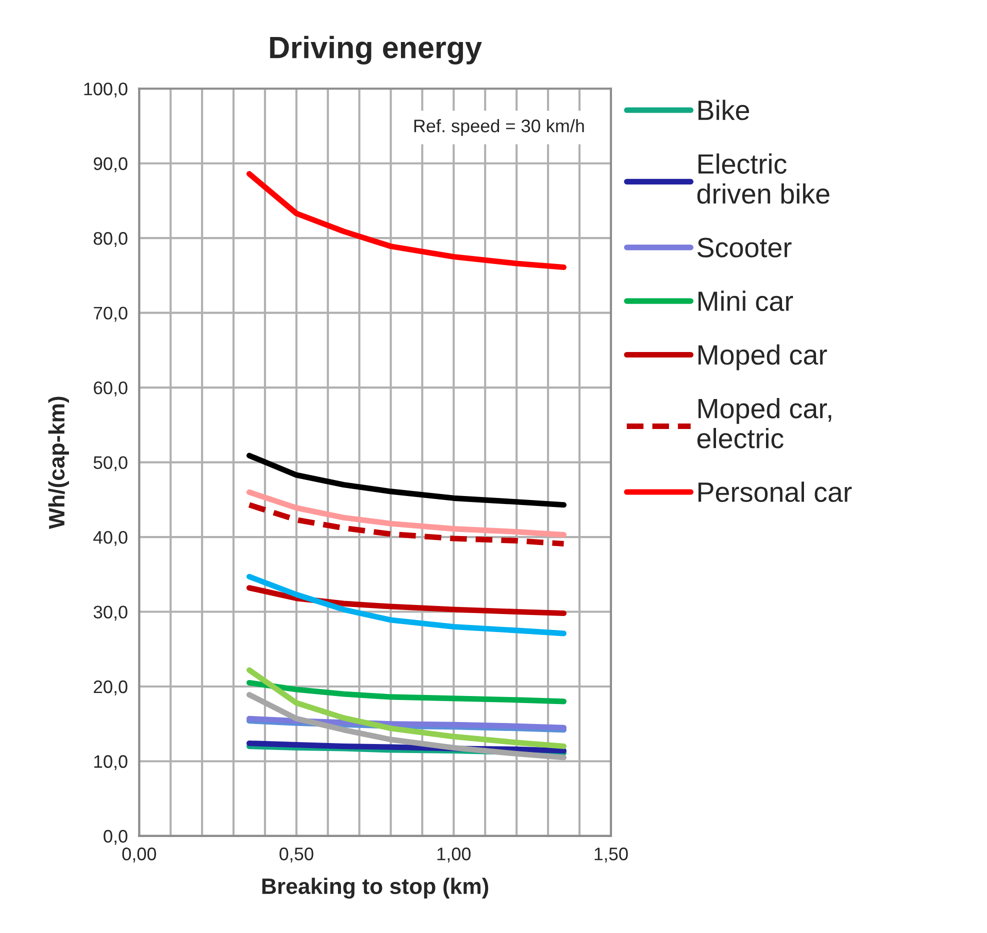  Describe the element at coordinates (376, 50) in the screenshot. I see `chart-title: Driving energy` at that location.